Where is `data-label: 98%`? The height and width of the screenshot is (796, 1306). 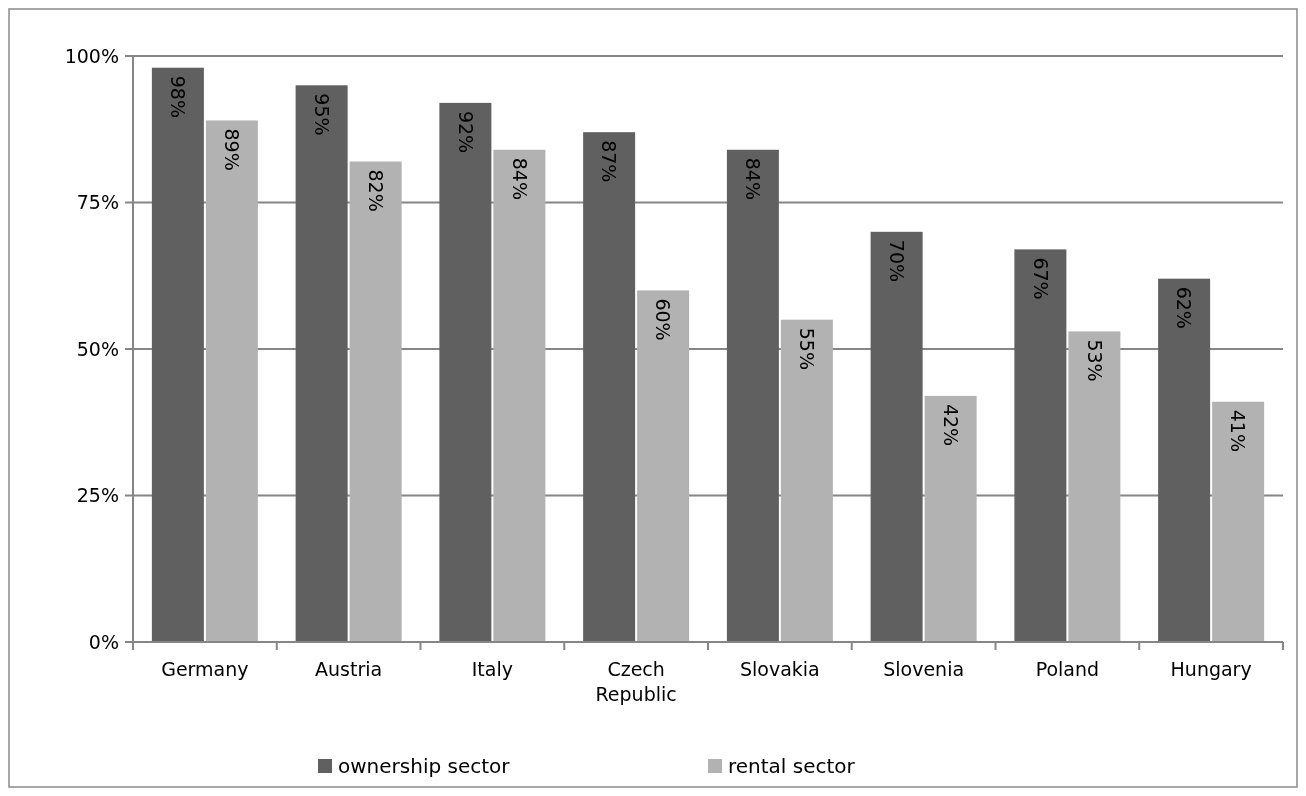
data-label: 98% is located at coordinates (178, 96).